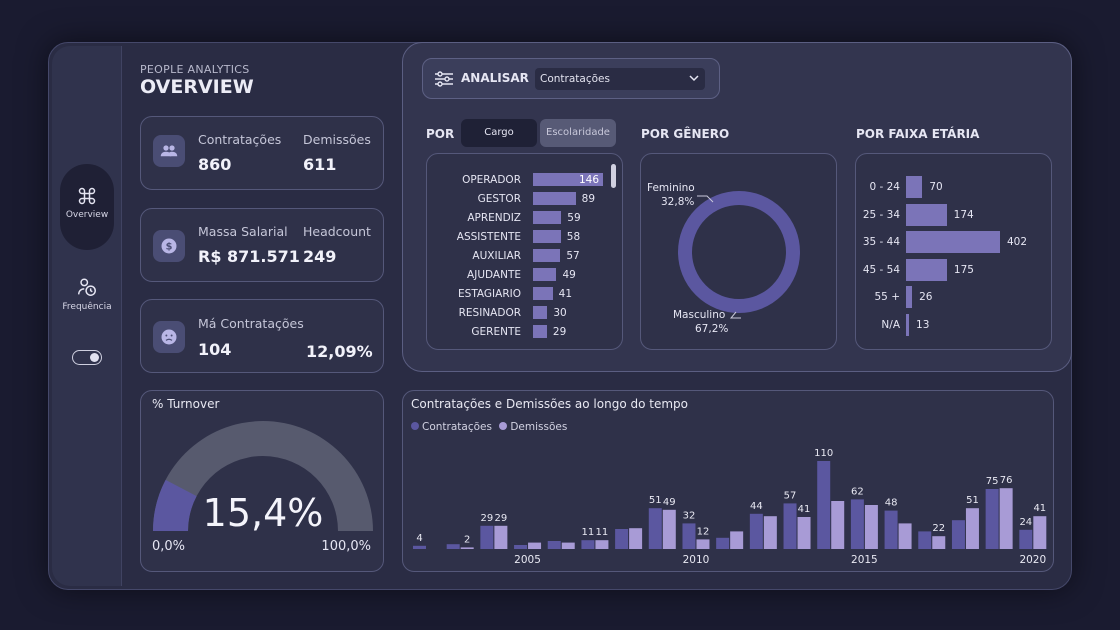 The image size is (1120, 630). I want to click on escolaridade-button: Escolaridade, so click(578, 133).